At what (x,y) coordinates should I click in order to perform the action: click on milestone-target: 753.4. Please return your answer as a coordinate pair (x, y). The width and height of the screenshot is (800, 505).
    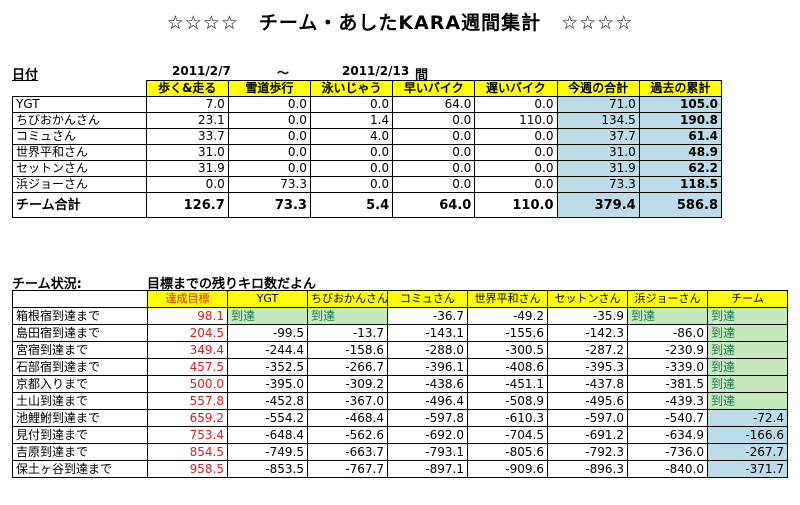
    Looking at the image, I should click on (187, 435).